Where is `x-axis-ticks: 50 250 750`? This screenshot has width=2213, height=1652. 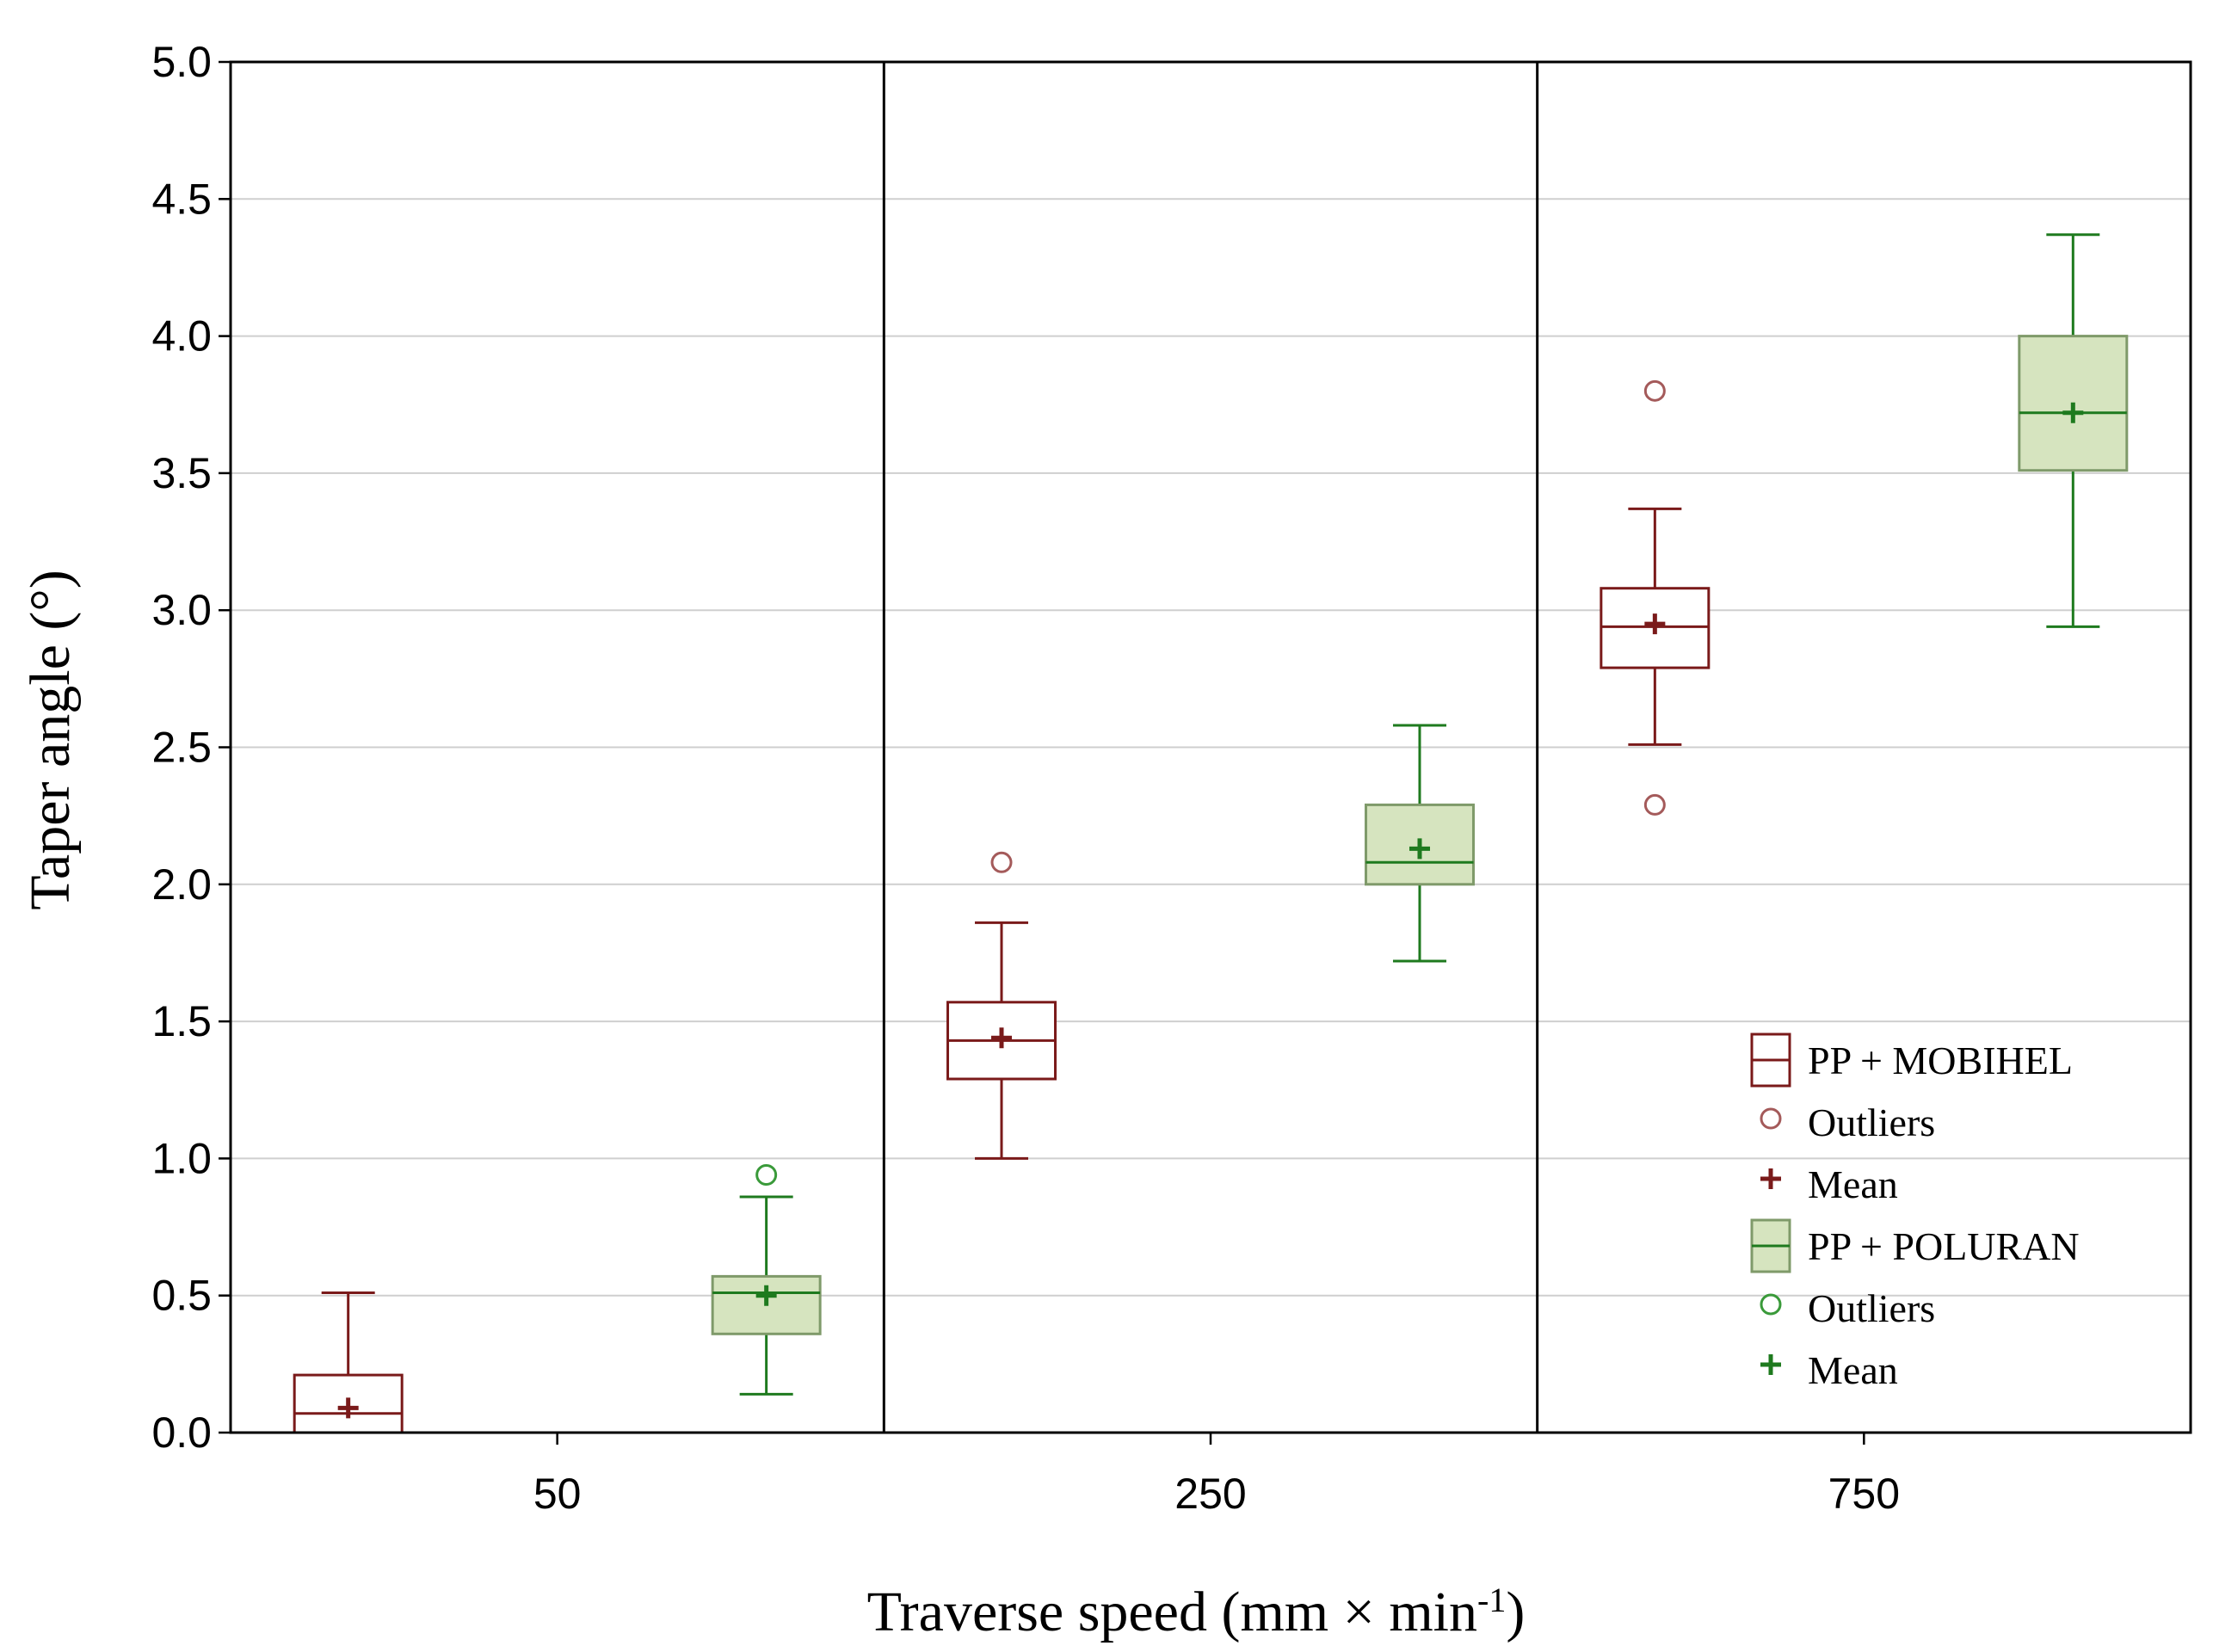 x-axis-ticks: 50 250 750 is located at coordinates (1216, 1475).